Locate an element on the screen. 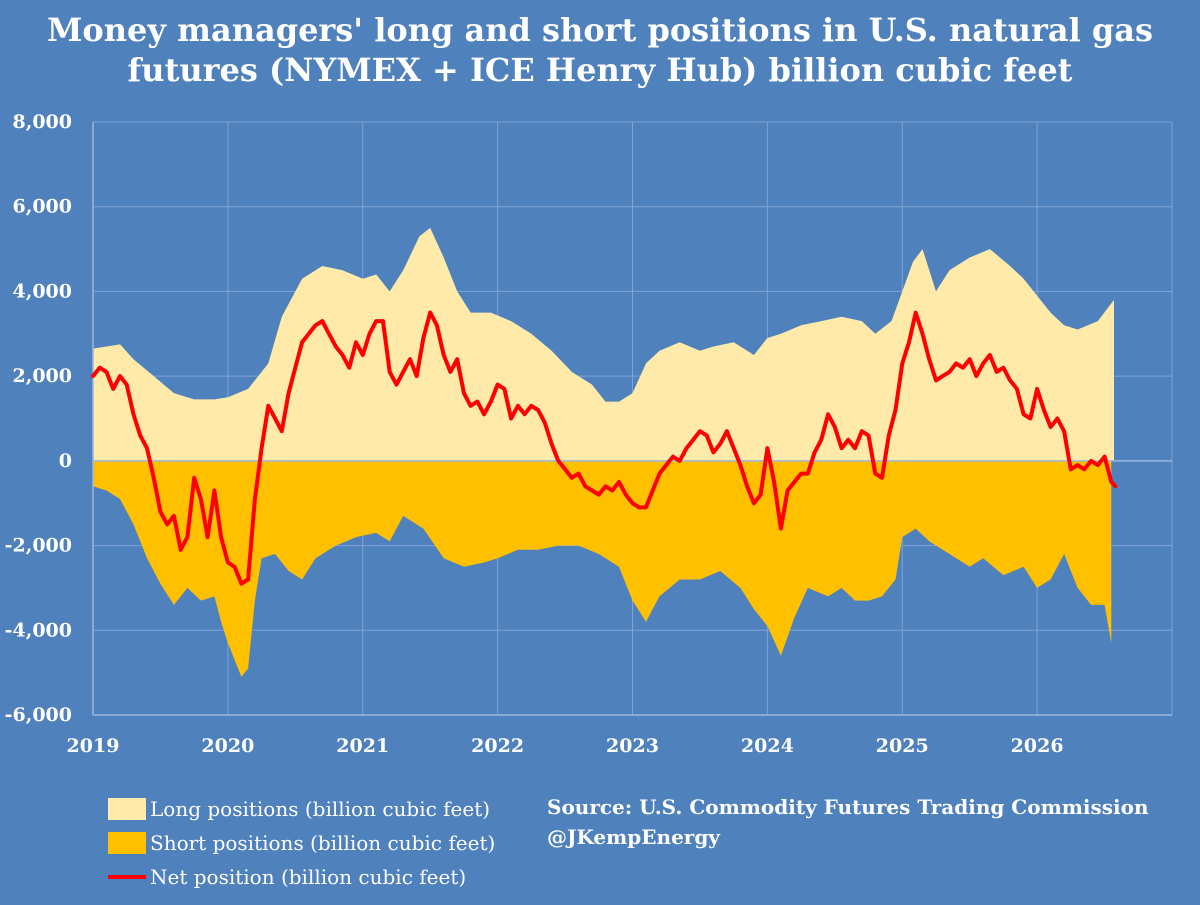 This screenshot has width=1200, height=905. author-handle: @JKempEnergy is located at coordinates (633, 837).